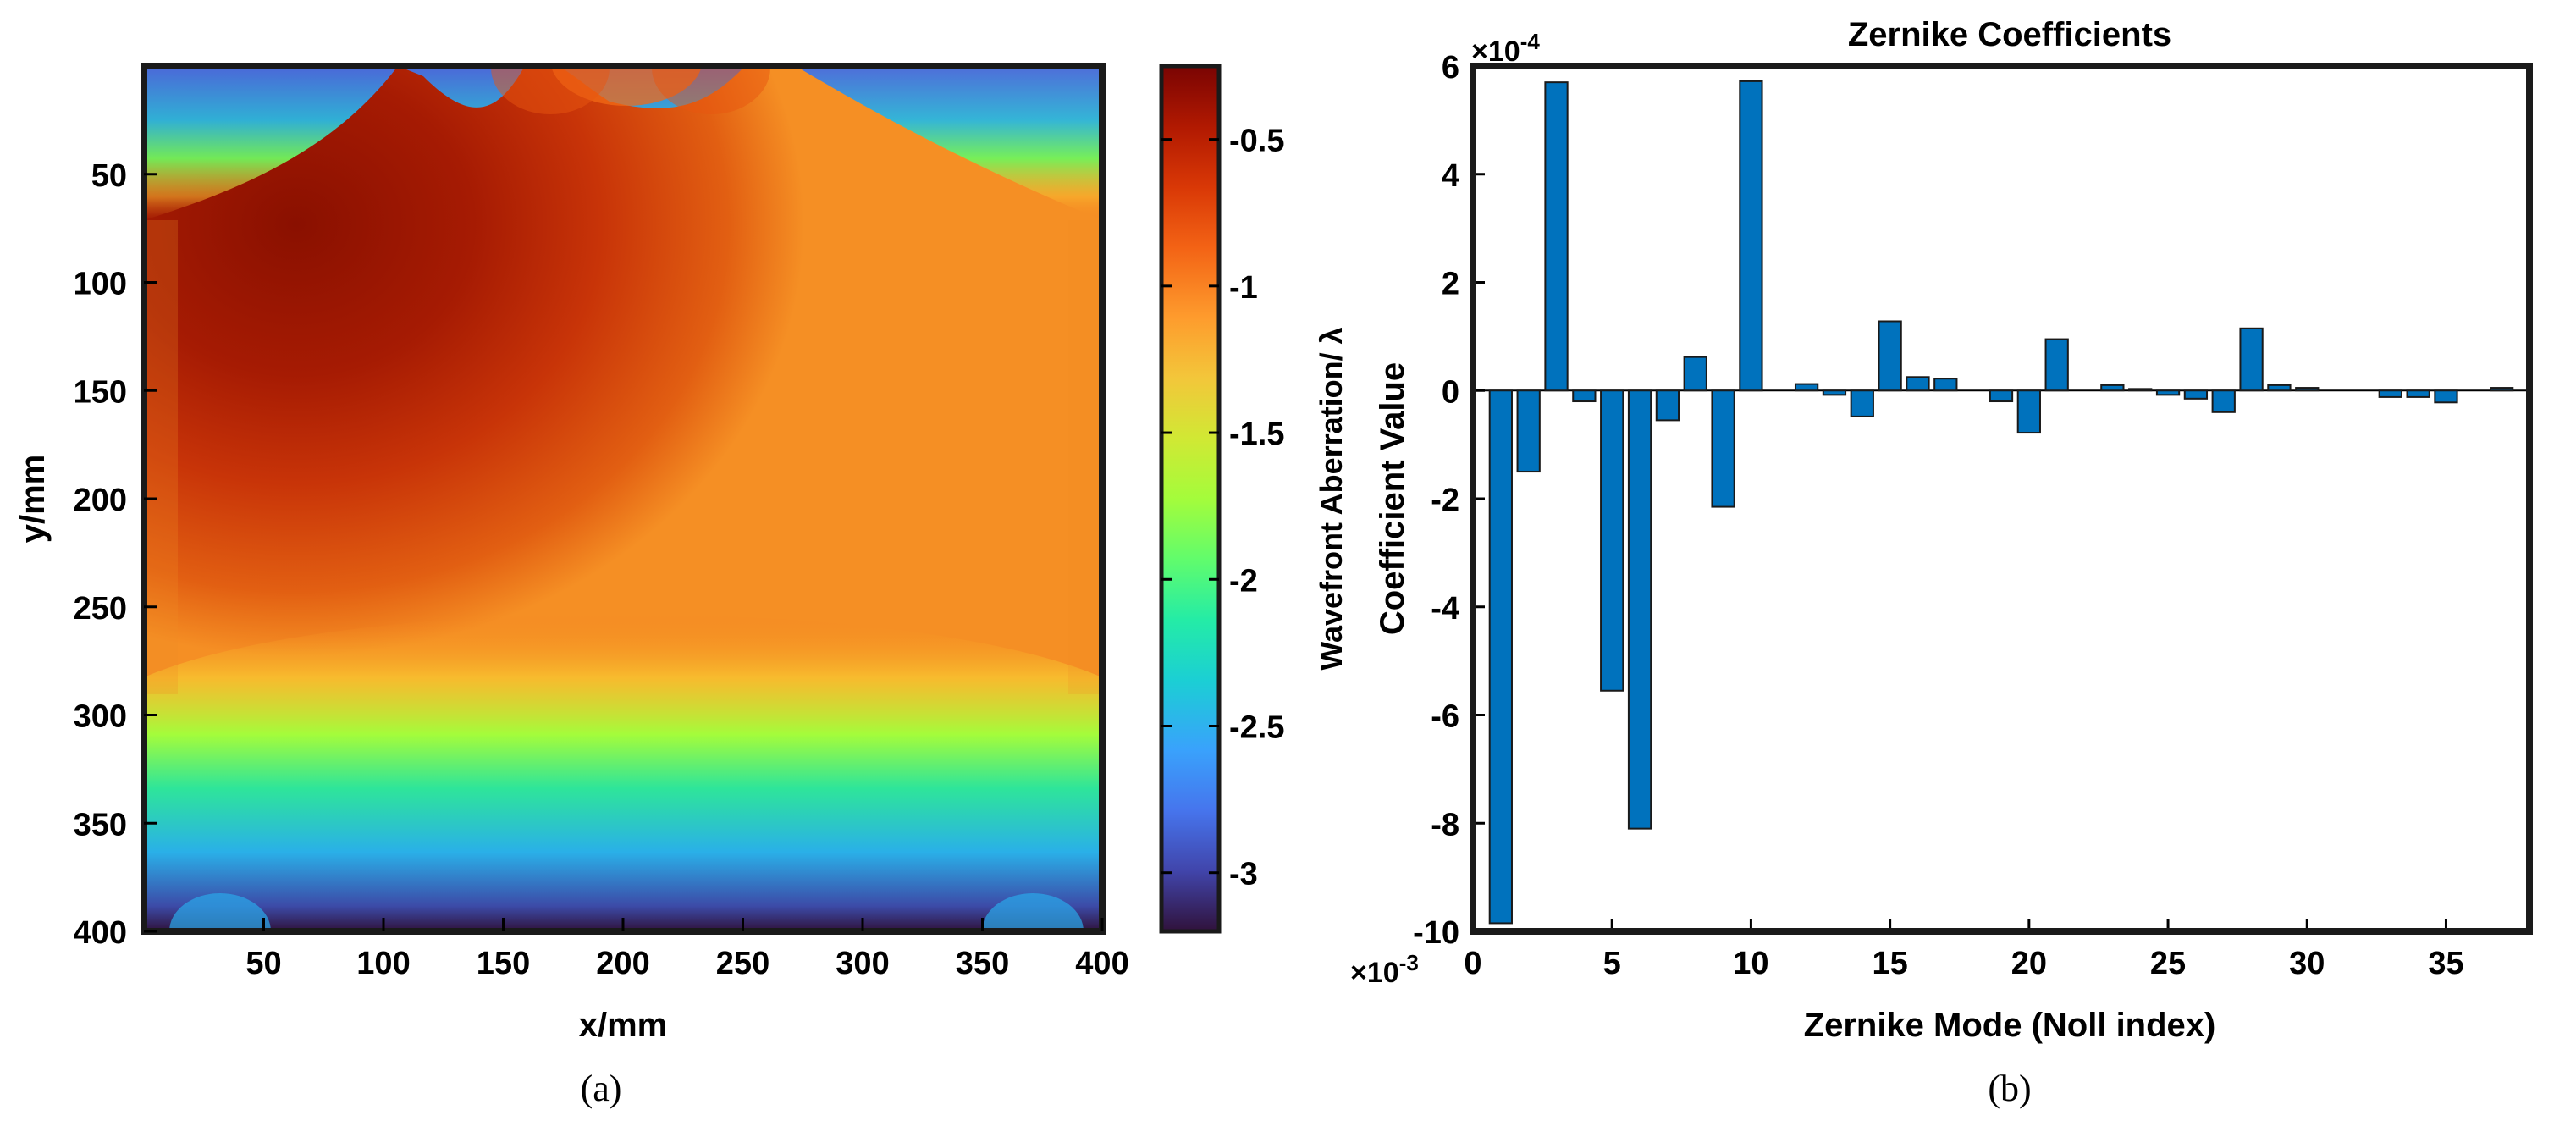  What do you see at coordinates (743, 963) in the screenshot?
I see `heatmap-x-tick-label: 250` at bounding box center [743, 963].